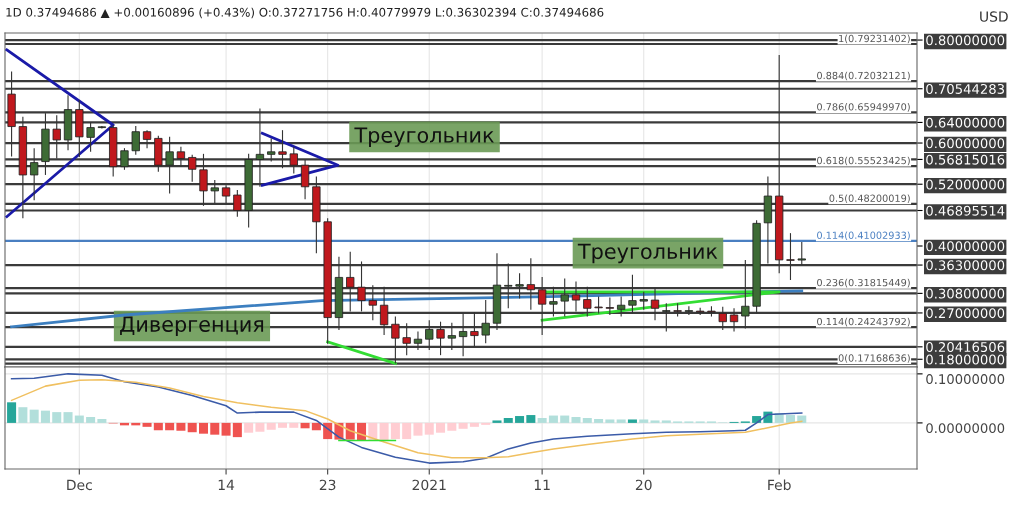 This screenshot has height=508, width=1024. Describe the element at coordinates (965, 143) in the screenshot. I see `y-tick-label: 0.60000000` at that location.